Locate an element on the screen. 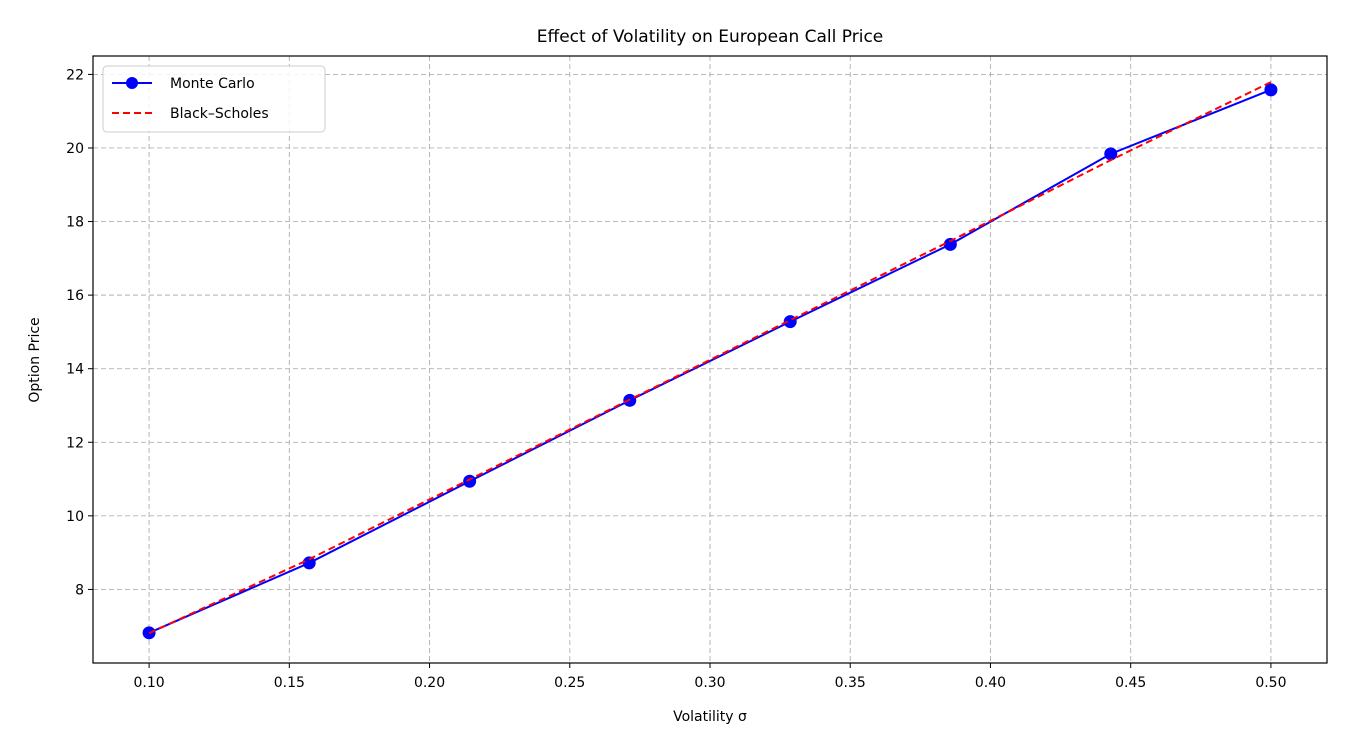 This screenshot has height=750, width=1350. legend-box is located at coordinates (214, 99).